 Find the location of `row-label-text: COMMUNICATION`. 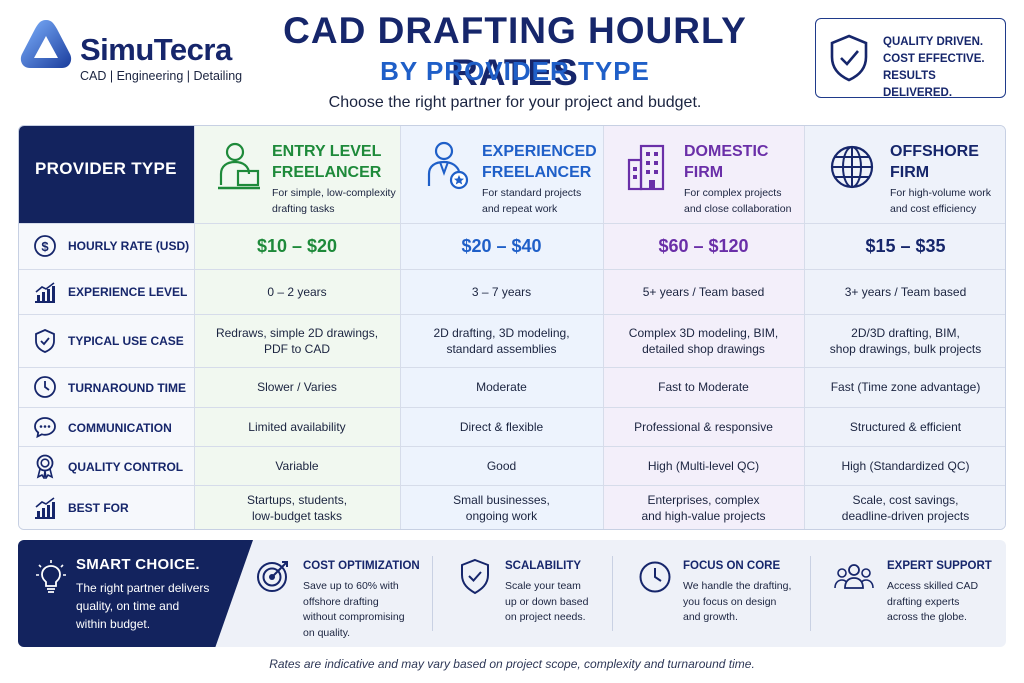

row-label-text: COMMUNICATION is located at coordinates (120, 428).